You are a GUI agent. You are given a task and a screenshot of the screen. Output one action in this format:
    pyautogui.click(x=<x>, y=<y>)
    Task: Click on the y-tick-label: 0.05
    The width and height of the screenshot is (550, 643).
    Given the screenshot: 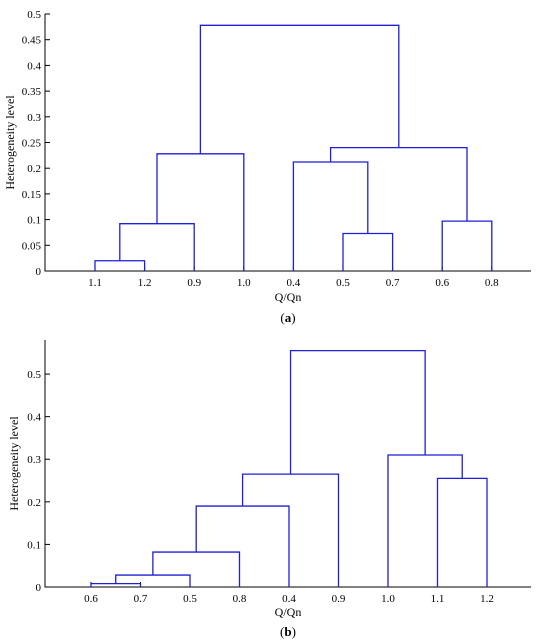 What is the action you would take?
    pyautogui.click(x=32, y=246)
    